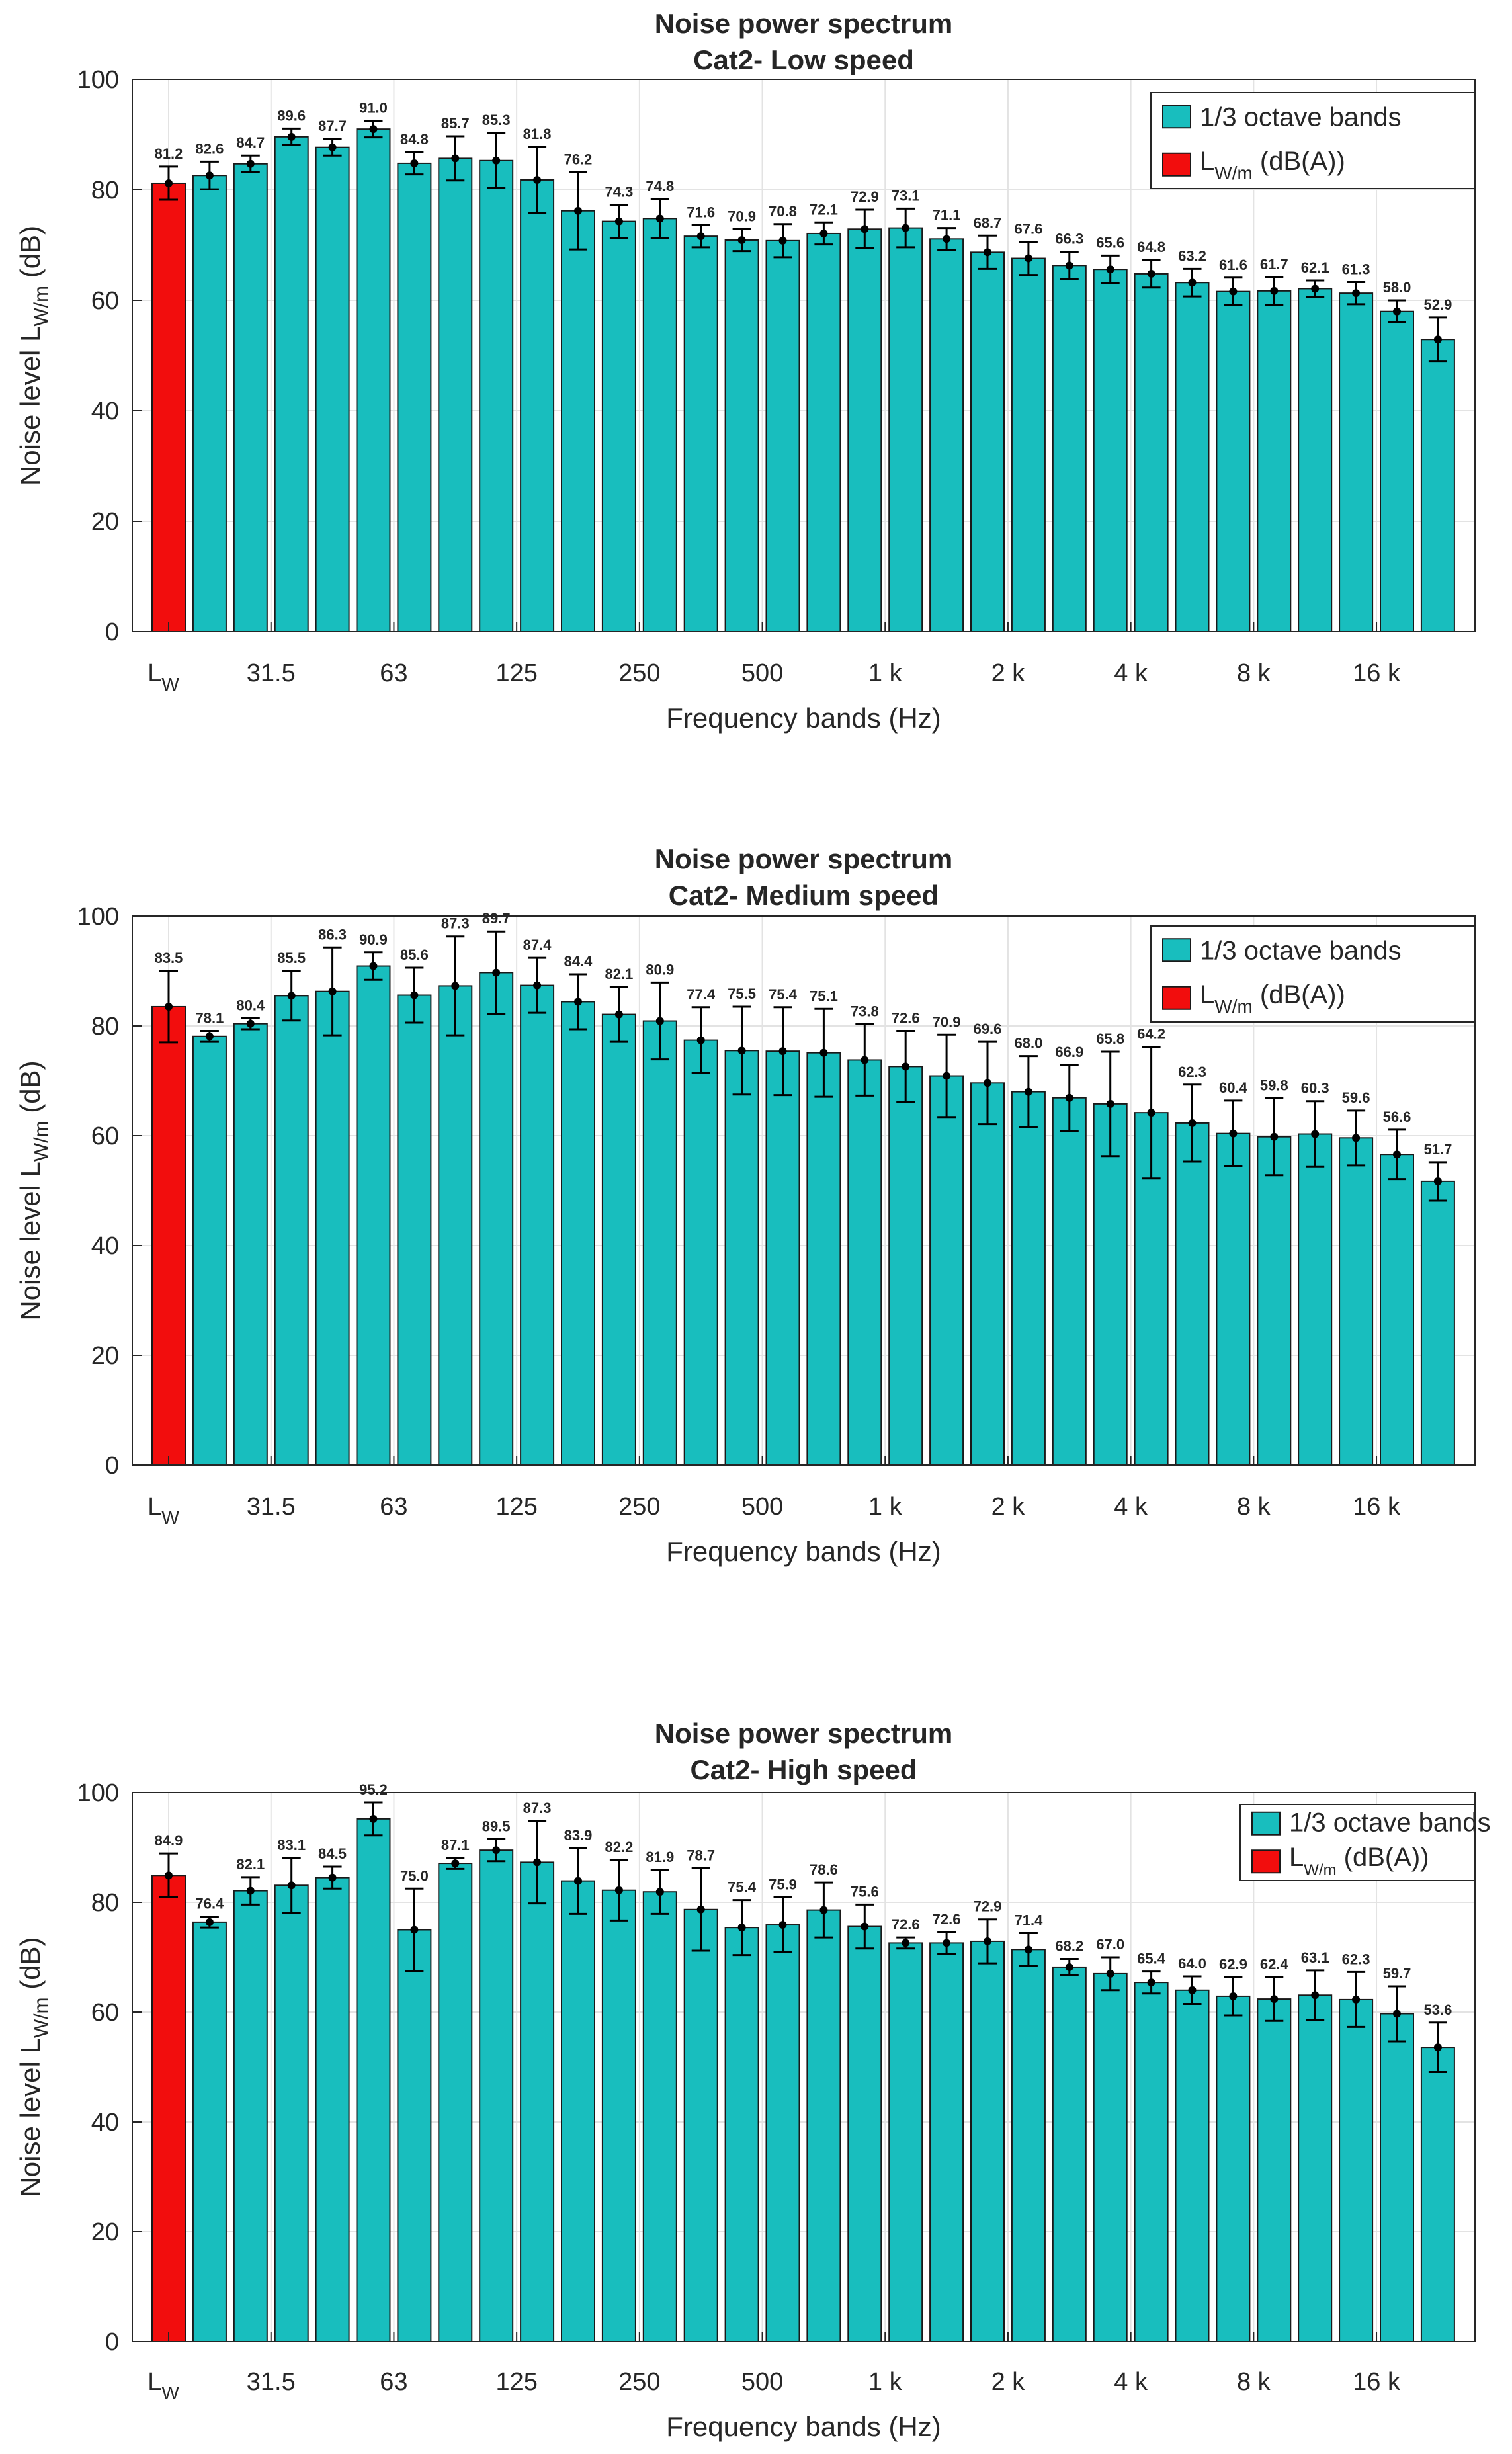 This screenshot has width=1512, height=2454. What do you see at coordinates (105, 2123) in the screenshot?
I see `y-tick-label: 40` at bounding box center [105, 2123].